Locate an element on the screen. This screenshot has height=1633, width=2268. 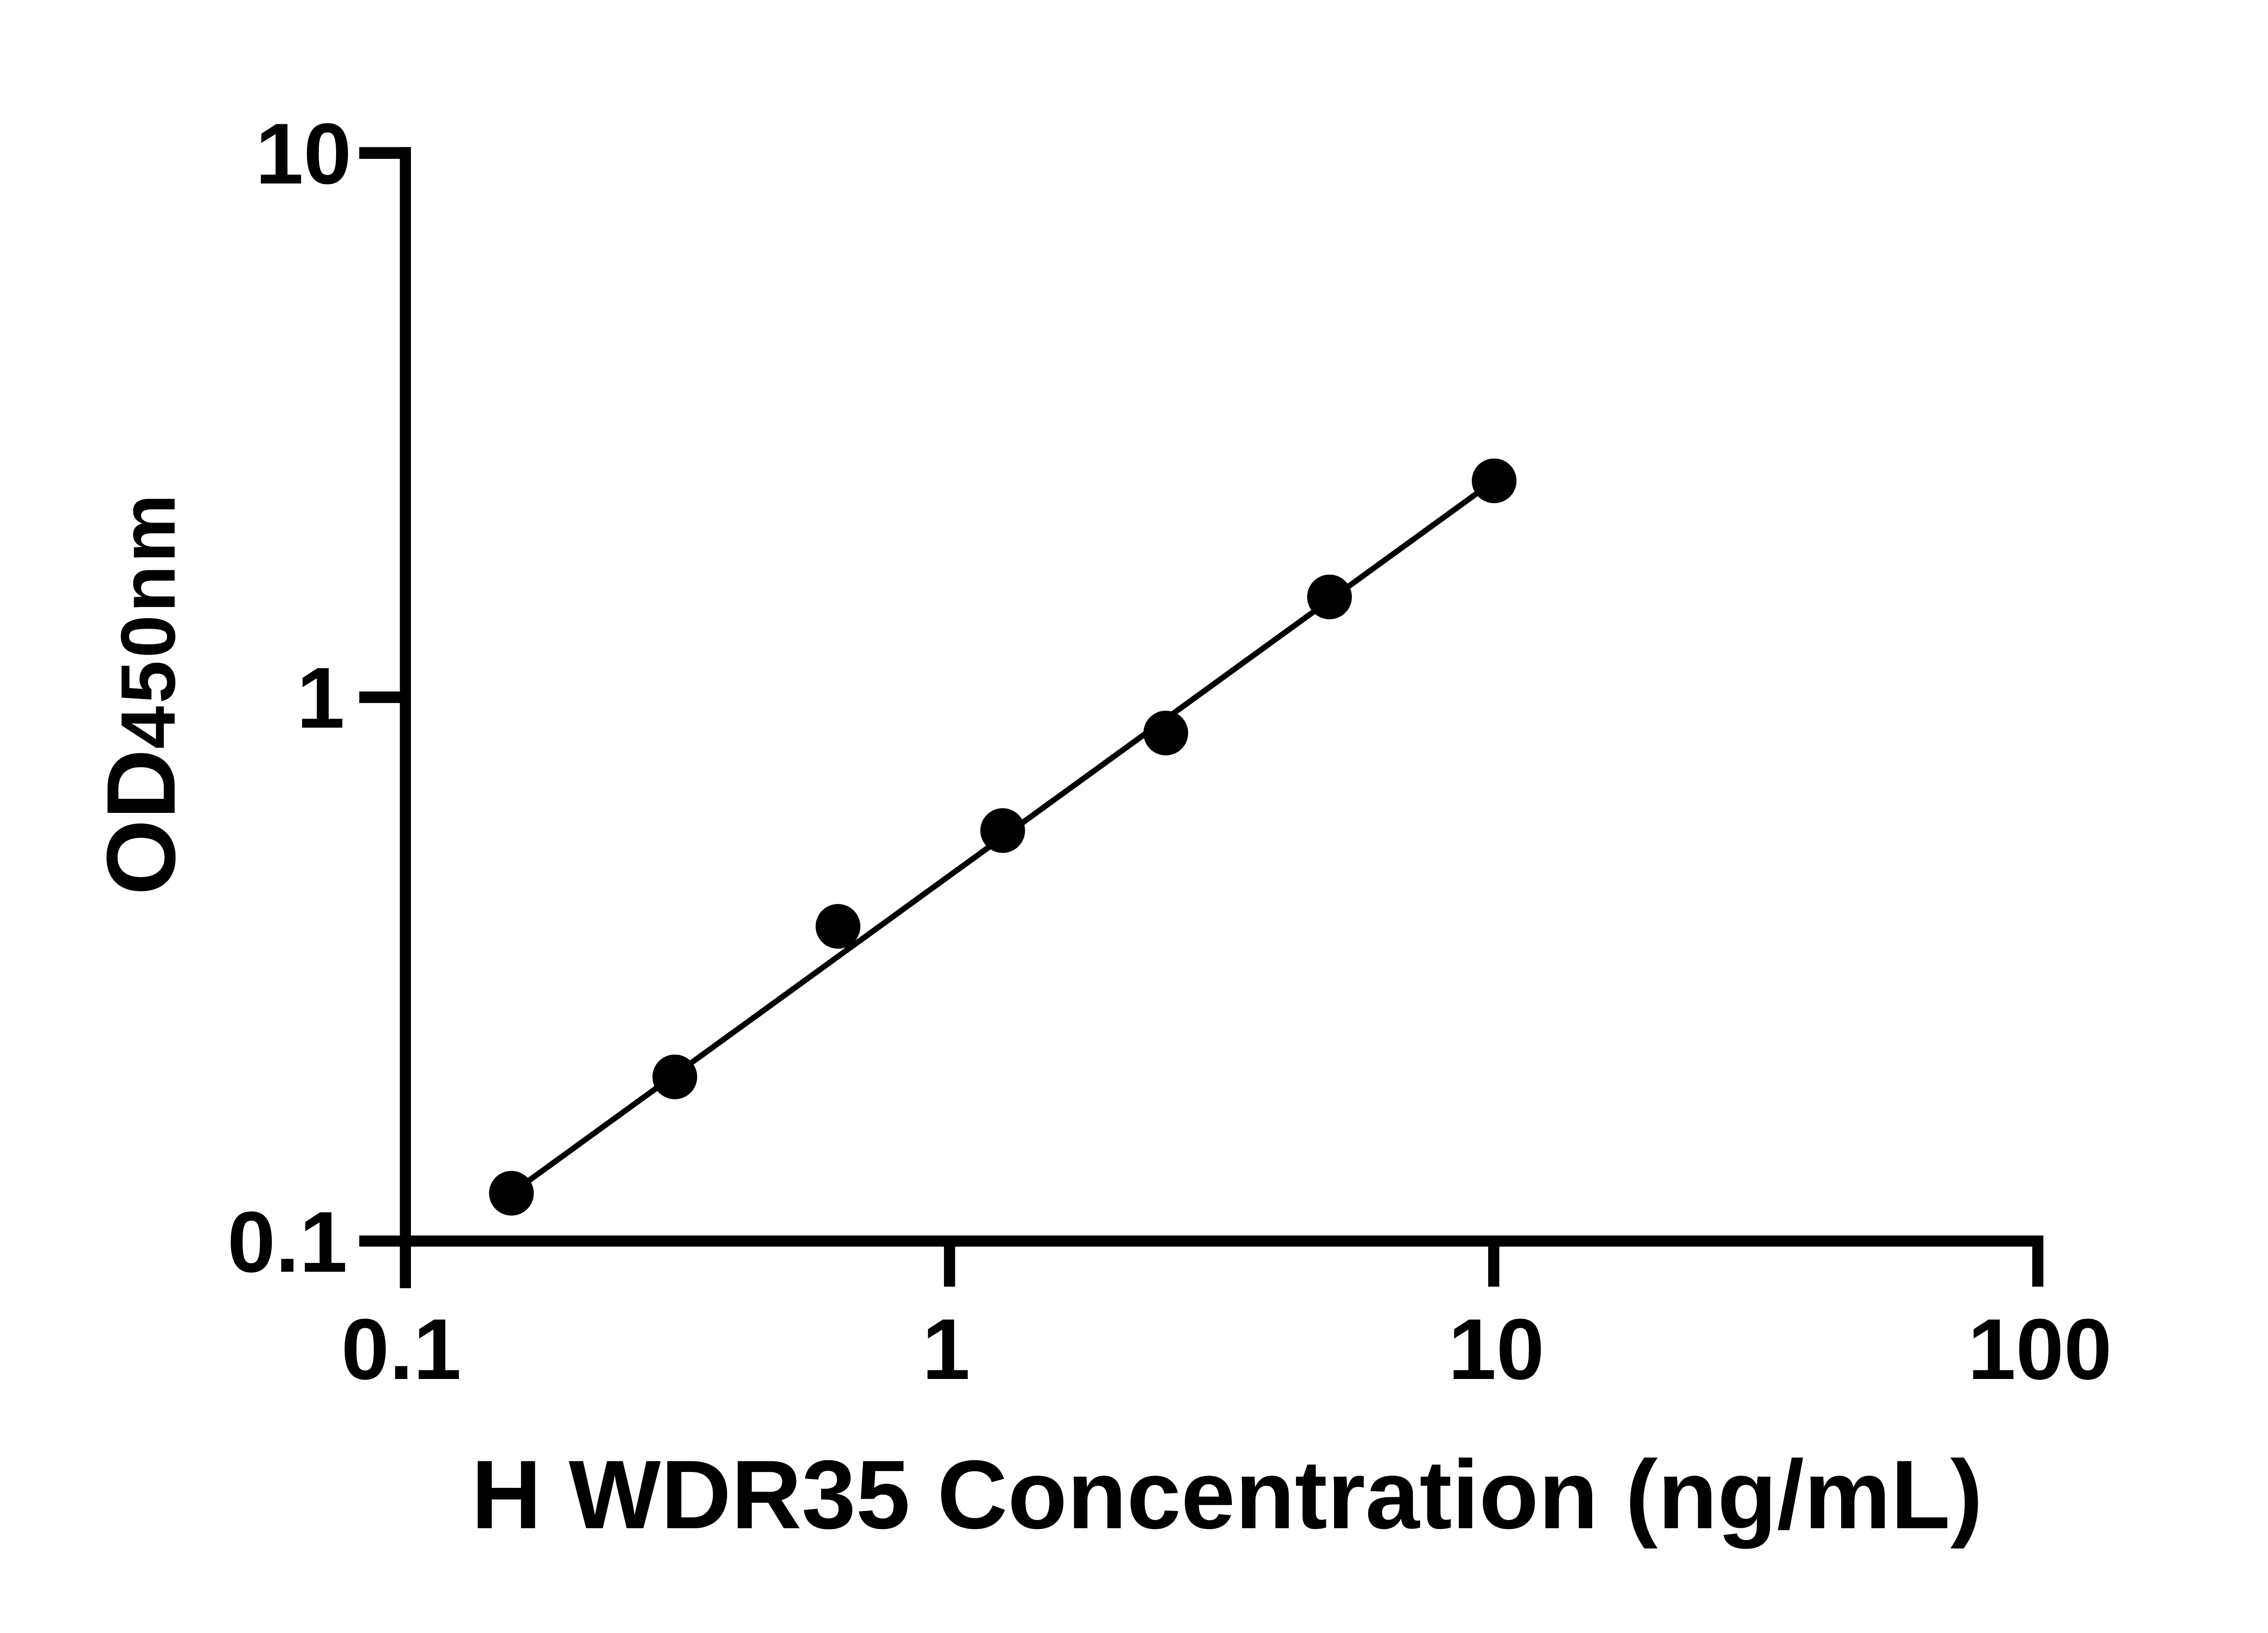
svg-text: 100 is located at coordinates (2040, 1349).